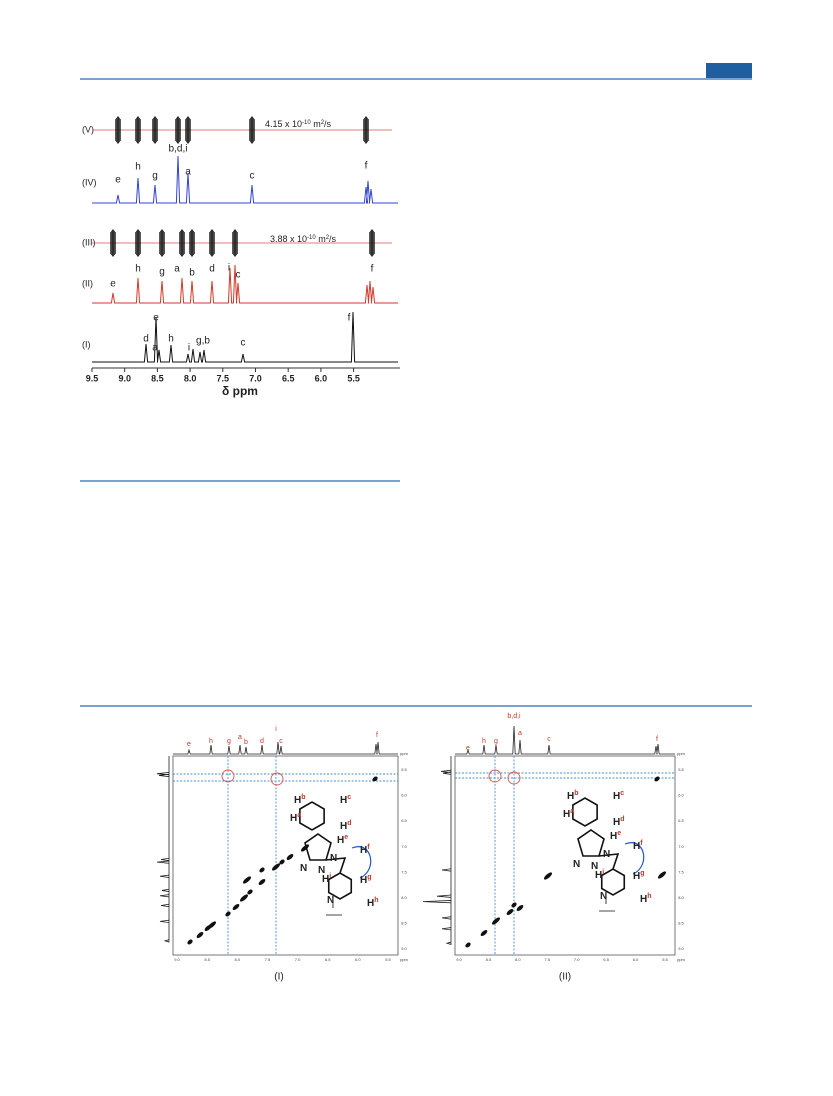  Describe the element at coordinates (146, 339) in the screenshot. I see `peak-label: d` at that location.